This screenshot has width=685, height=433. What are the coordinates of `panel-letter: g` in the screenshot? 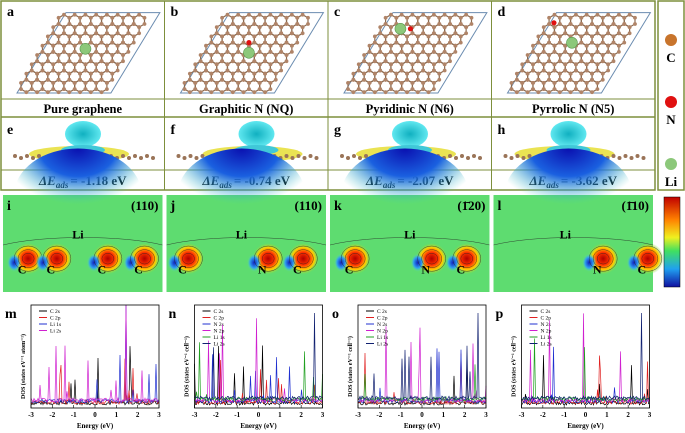 It's located at (337, 130).